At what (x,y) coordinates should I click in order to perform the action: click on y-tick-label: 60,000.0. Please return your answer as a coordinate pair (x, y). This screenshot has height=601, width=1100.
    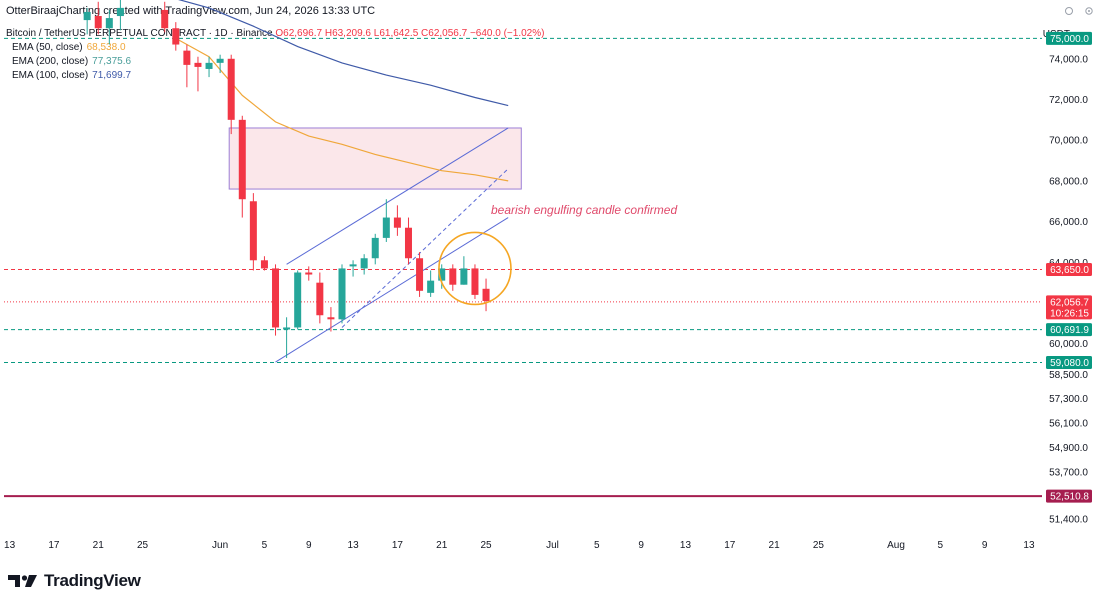
    Looking at the image, I should click on (1068, 344).